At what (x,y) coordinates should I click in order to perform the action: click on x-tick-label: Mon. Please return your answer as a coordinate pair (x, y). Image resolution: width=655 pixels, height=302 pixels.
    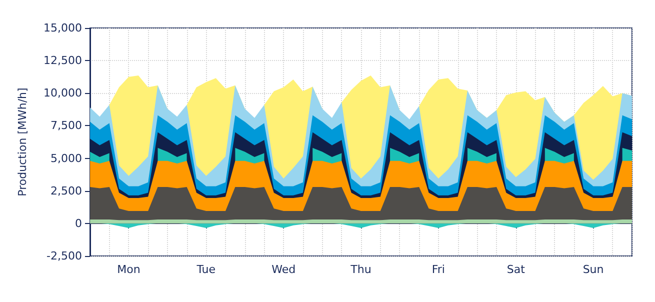
    Looking at the image, I should click on (128, 269).